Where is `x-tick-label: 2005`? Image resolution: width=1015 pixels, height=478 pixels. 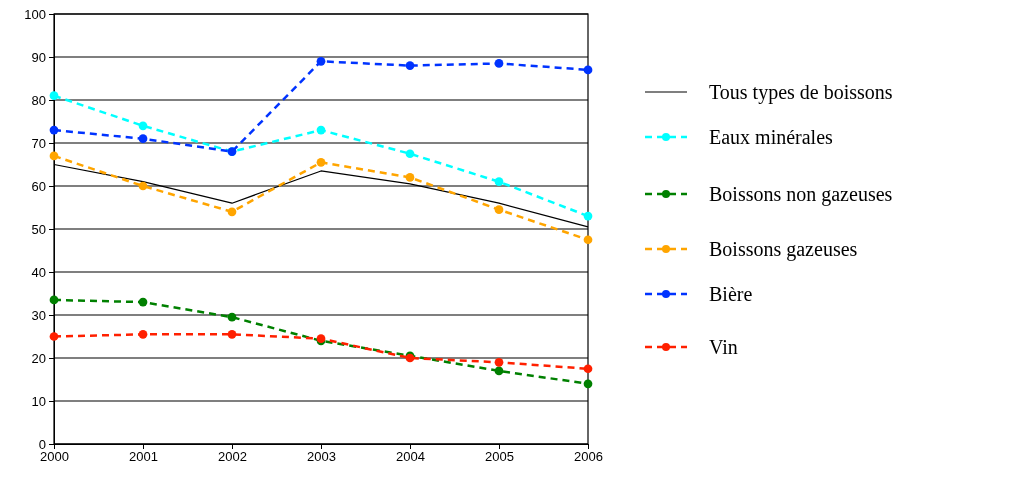 x-tick-label: 2005 is located at coordinates (499, 457).